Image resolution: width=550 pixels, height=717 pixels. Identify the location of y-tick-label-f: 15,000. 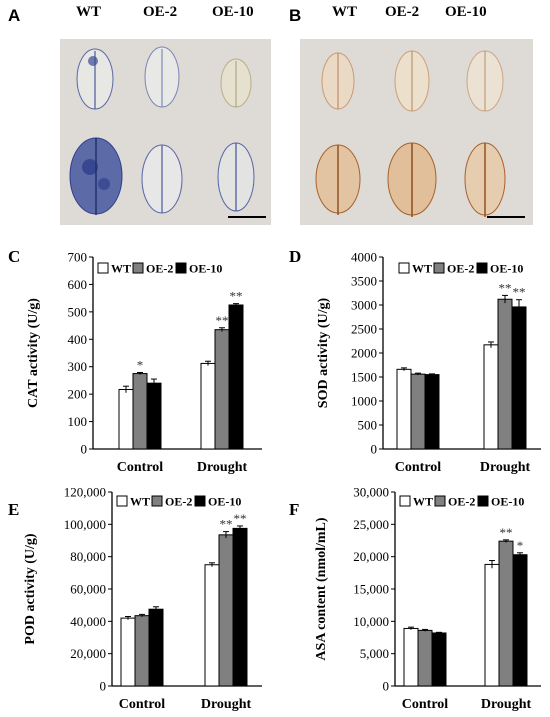
(371, 589).